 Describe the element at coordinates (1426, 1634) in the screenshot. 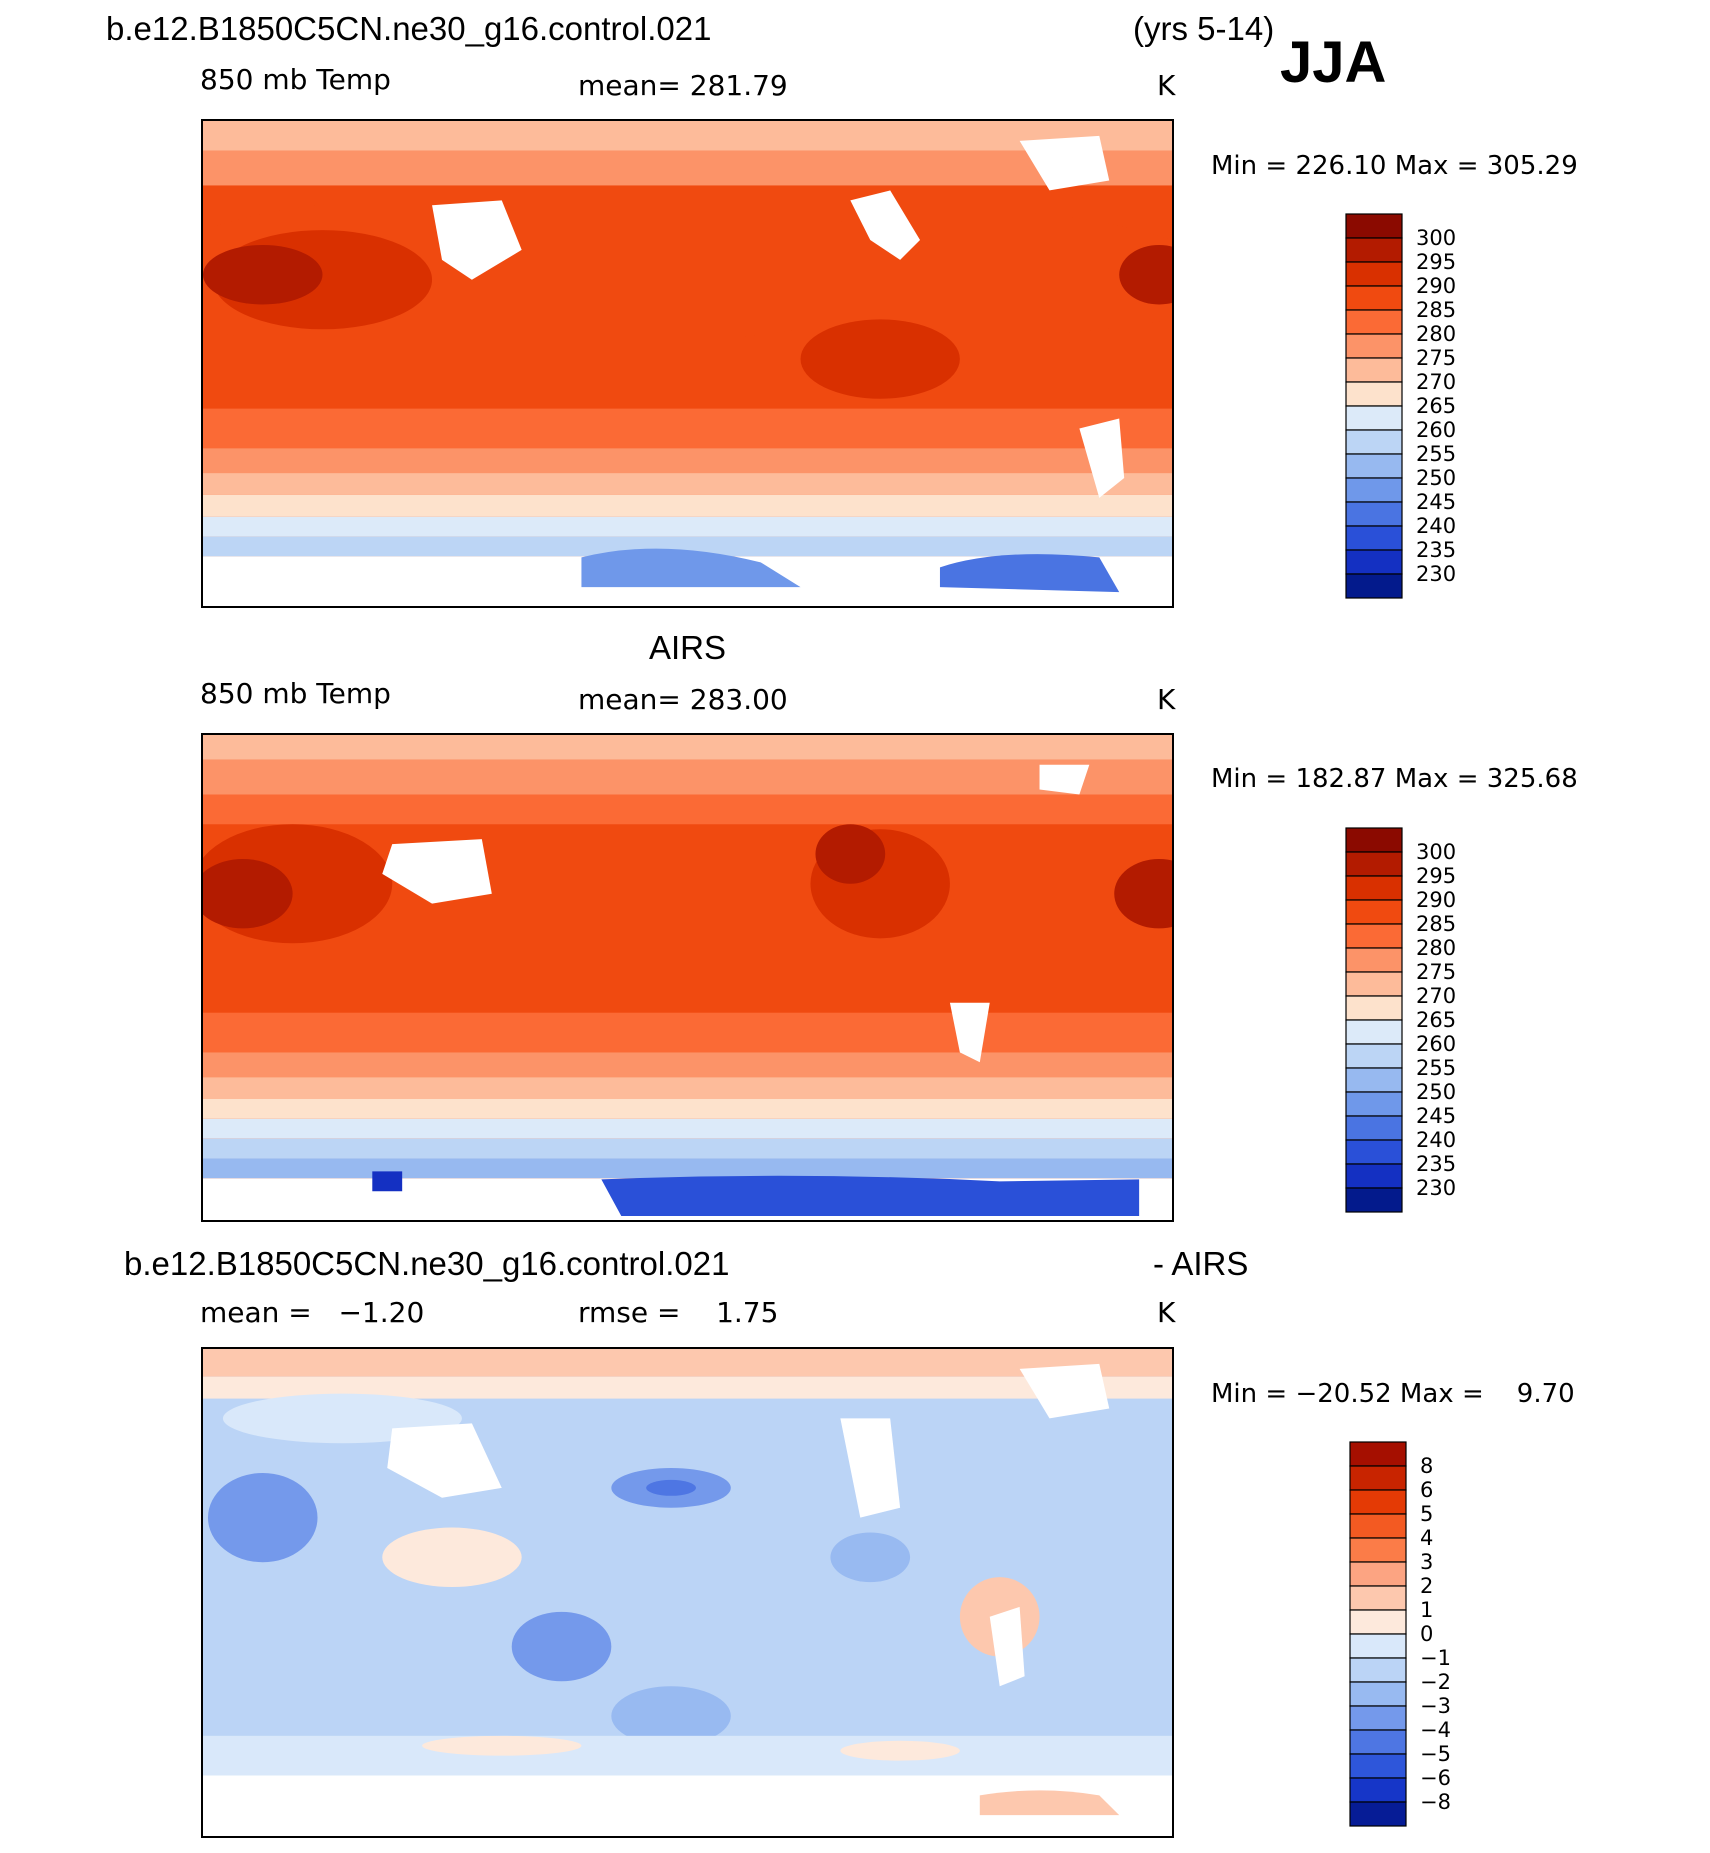

I see `colorbar-tick-label: 0` at that location.